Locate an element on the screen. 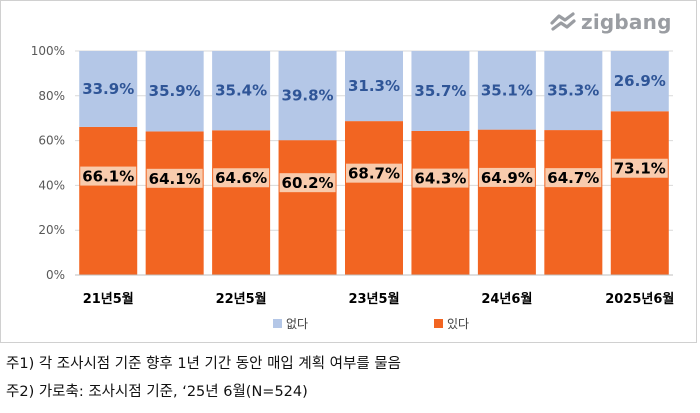  data-label-no: 26.9% is located at coordinates (640, 81).